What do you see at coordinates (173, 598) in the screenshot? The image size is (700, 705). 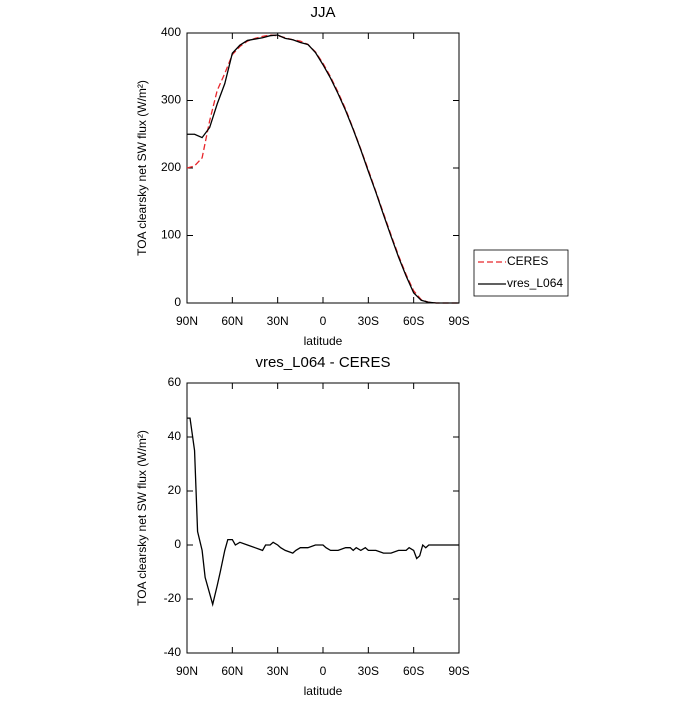 I see `y-tick-label: -20` at bounding box center [173, 598].